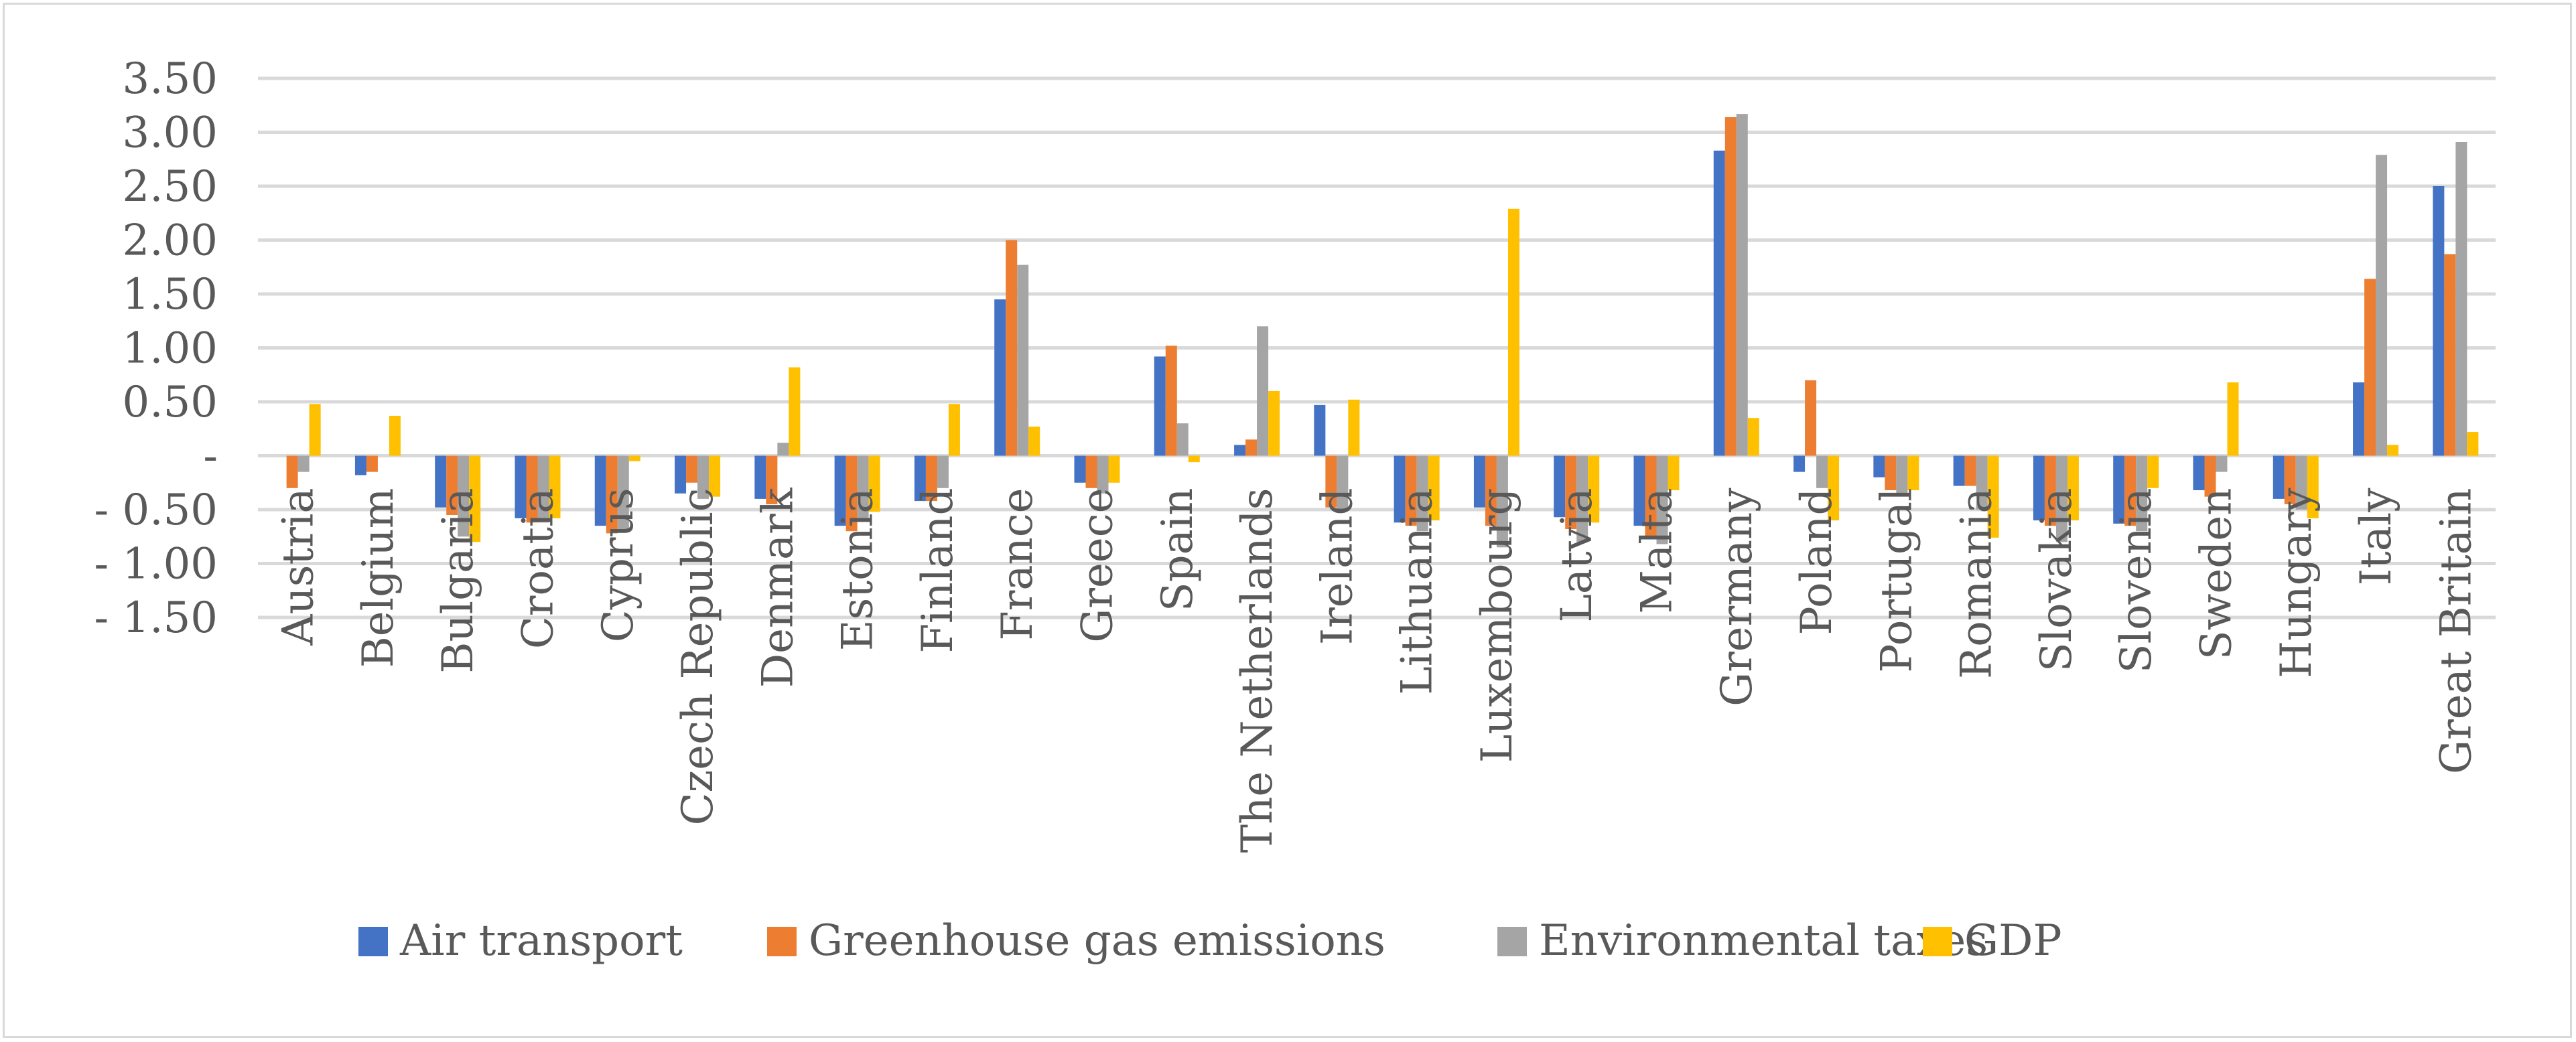 This screenshot has width=2576, height=1042. I want to click on y-tick-label: 1.50, so click(170, 294).